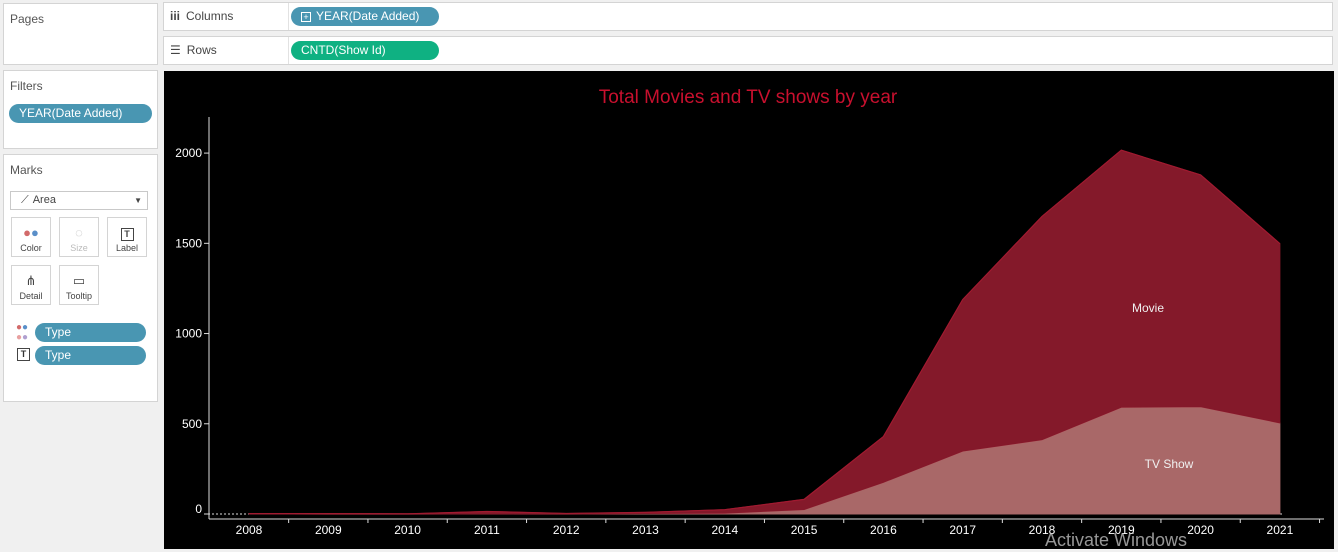 The height and width of the screenshot is (552, 1338). Describe the element at coordinates (79, 200) in the screenshot. I see `mark-type-dropdown: ⟋ Area ▼` at that location.